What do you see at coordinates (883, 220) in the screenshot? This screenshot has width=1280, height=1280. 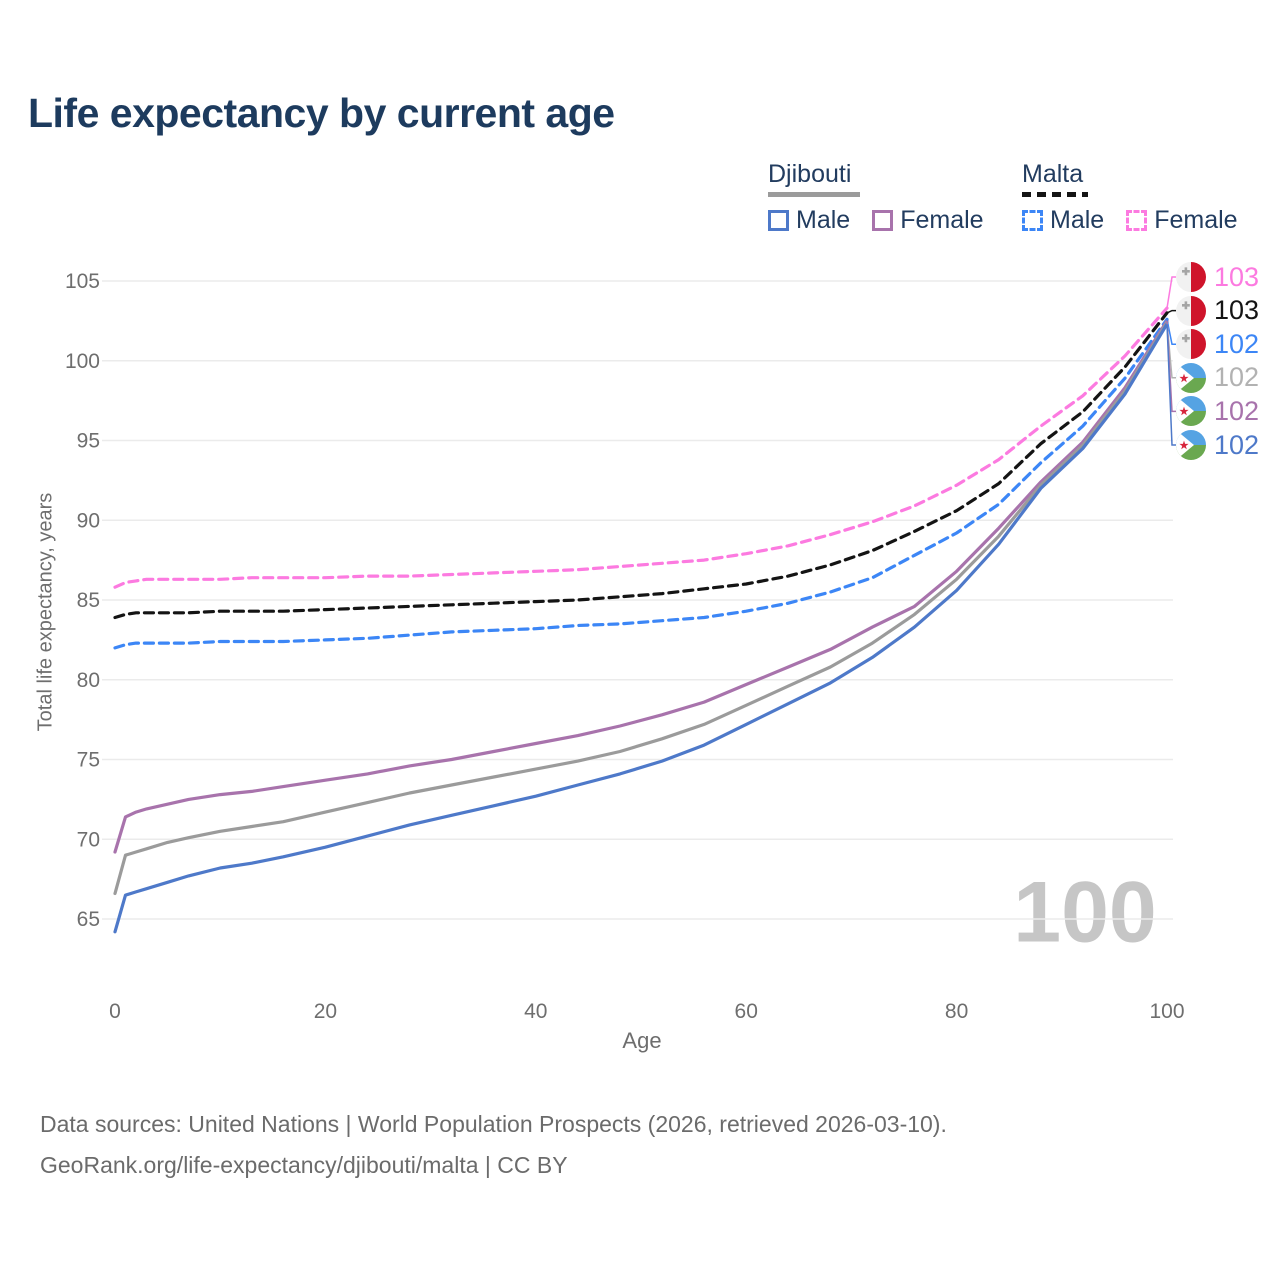 I see `djibouti-female-swatch-icon` at bounding box center [883, 220].